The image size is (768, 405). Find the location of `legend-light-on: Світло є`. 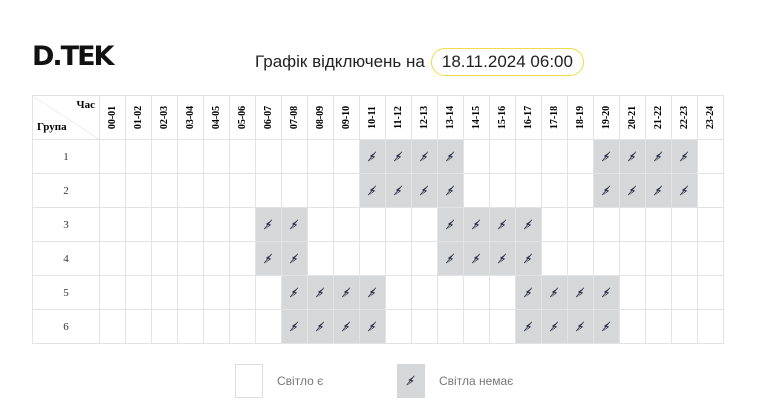

legend-light-on: Світло є is located at coordinates (279, 381).